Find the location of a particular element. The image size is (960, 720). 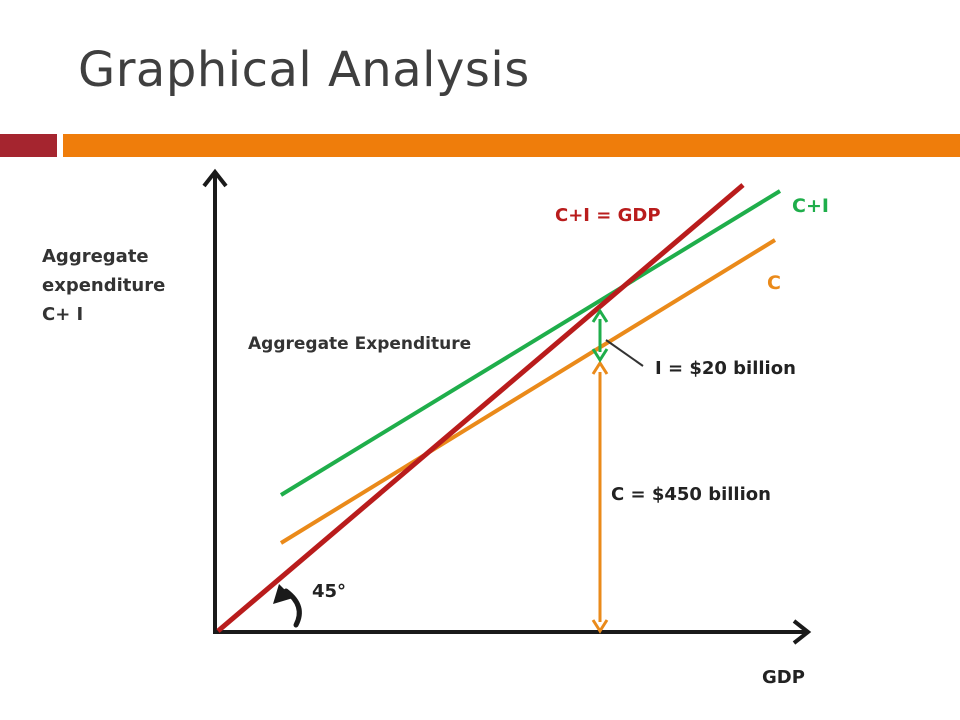

consumption-measure-arrowhead-bottom is located at coordinates (600, 626).